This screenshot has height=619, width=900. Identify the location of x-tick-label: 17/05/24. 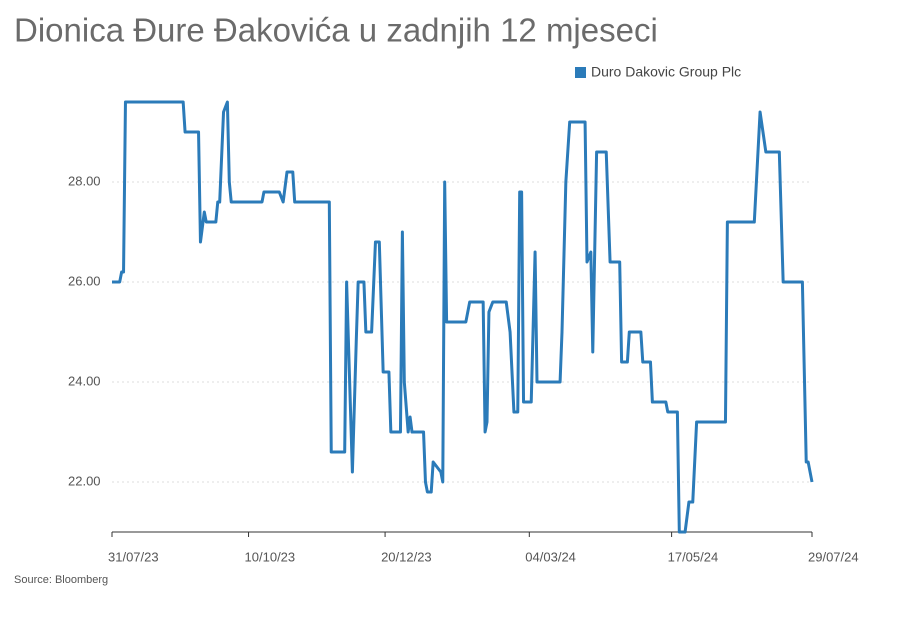
(693, 556).